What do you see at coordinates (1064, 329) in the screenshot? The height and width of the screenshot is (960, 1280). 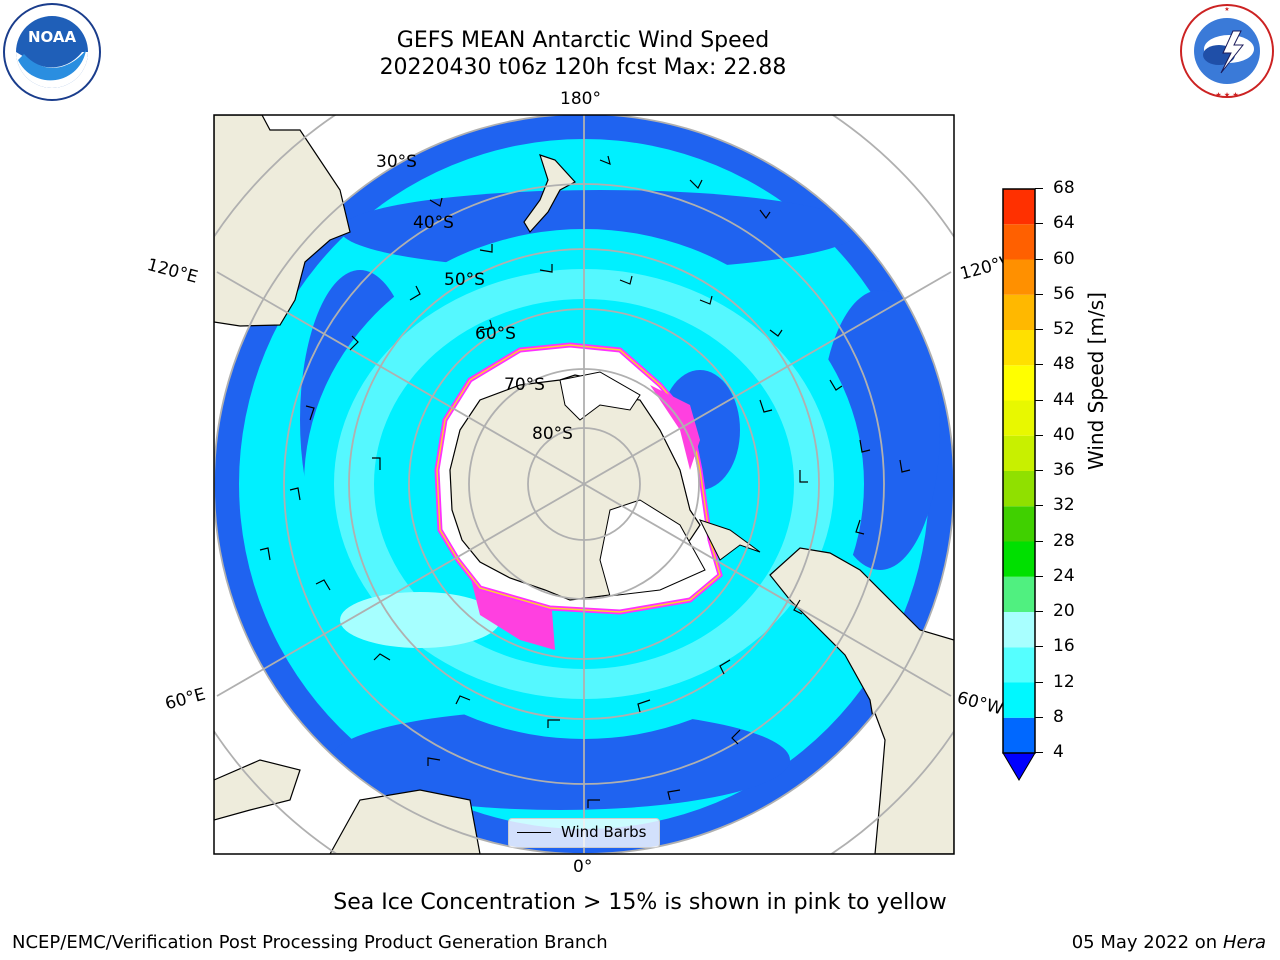 I see `colorbar-tick-label: 52` at bounding box center [1064, 329].